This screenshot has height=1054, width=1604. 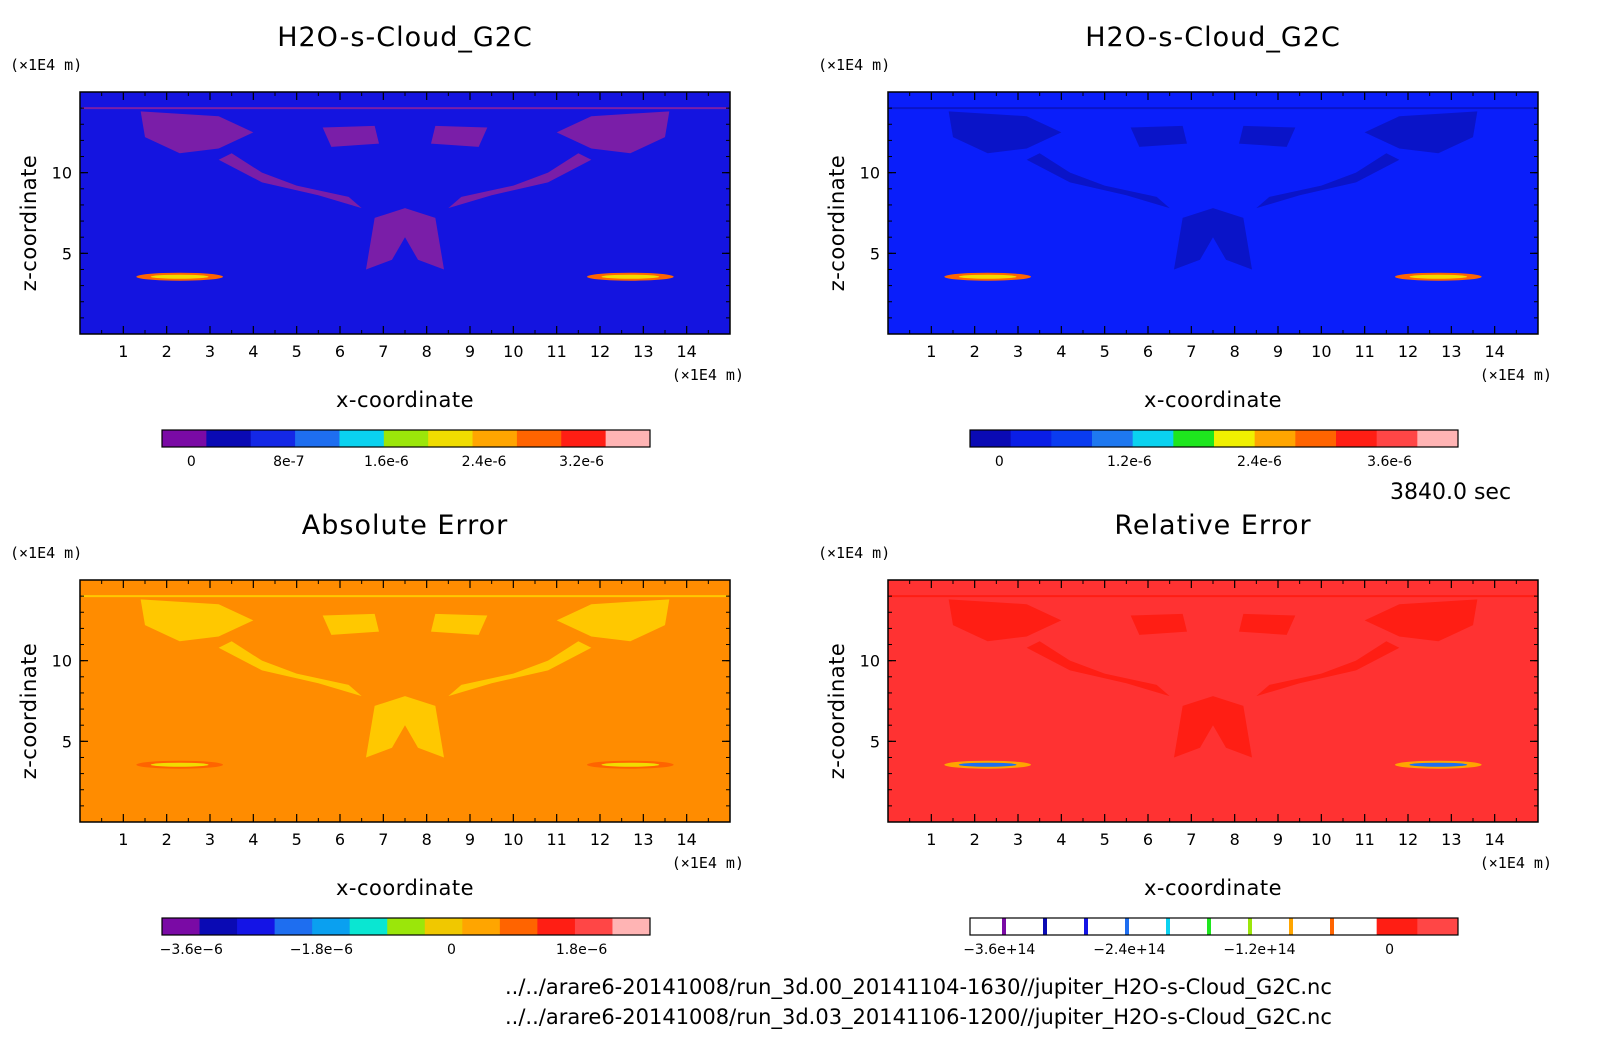 I want to click on panel-title: Relative Error, so click(x=1212, y=525).